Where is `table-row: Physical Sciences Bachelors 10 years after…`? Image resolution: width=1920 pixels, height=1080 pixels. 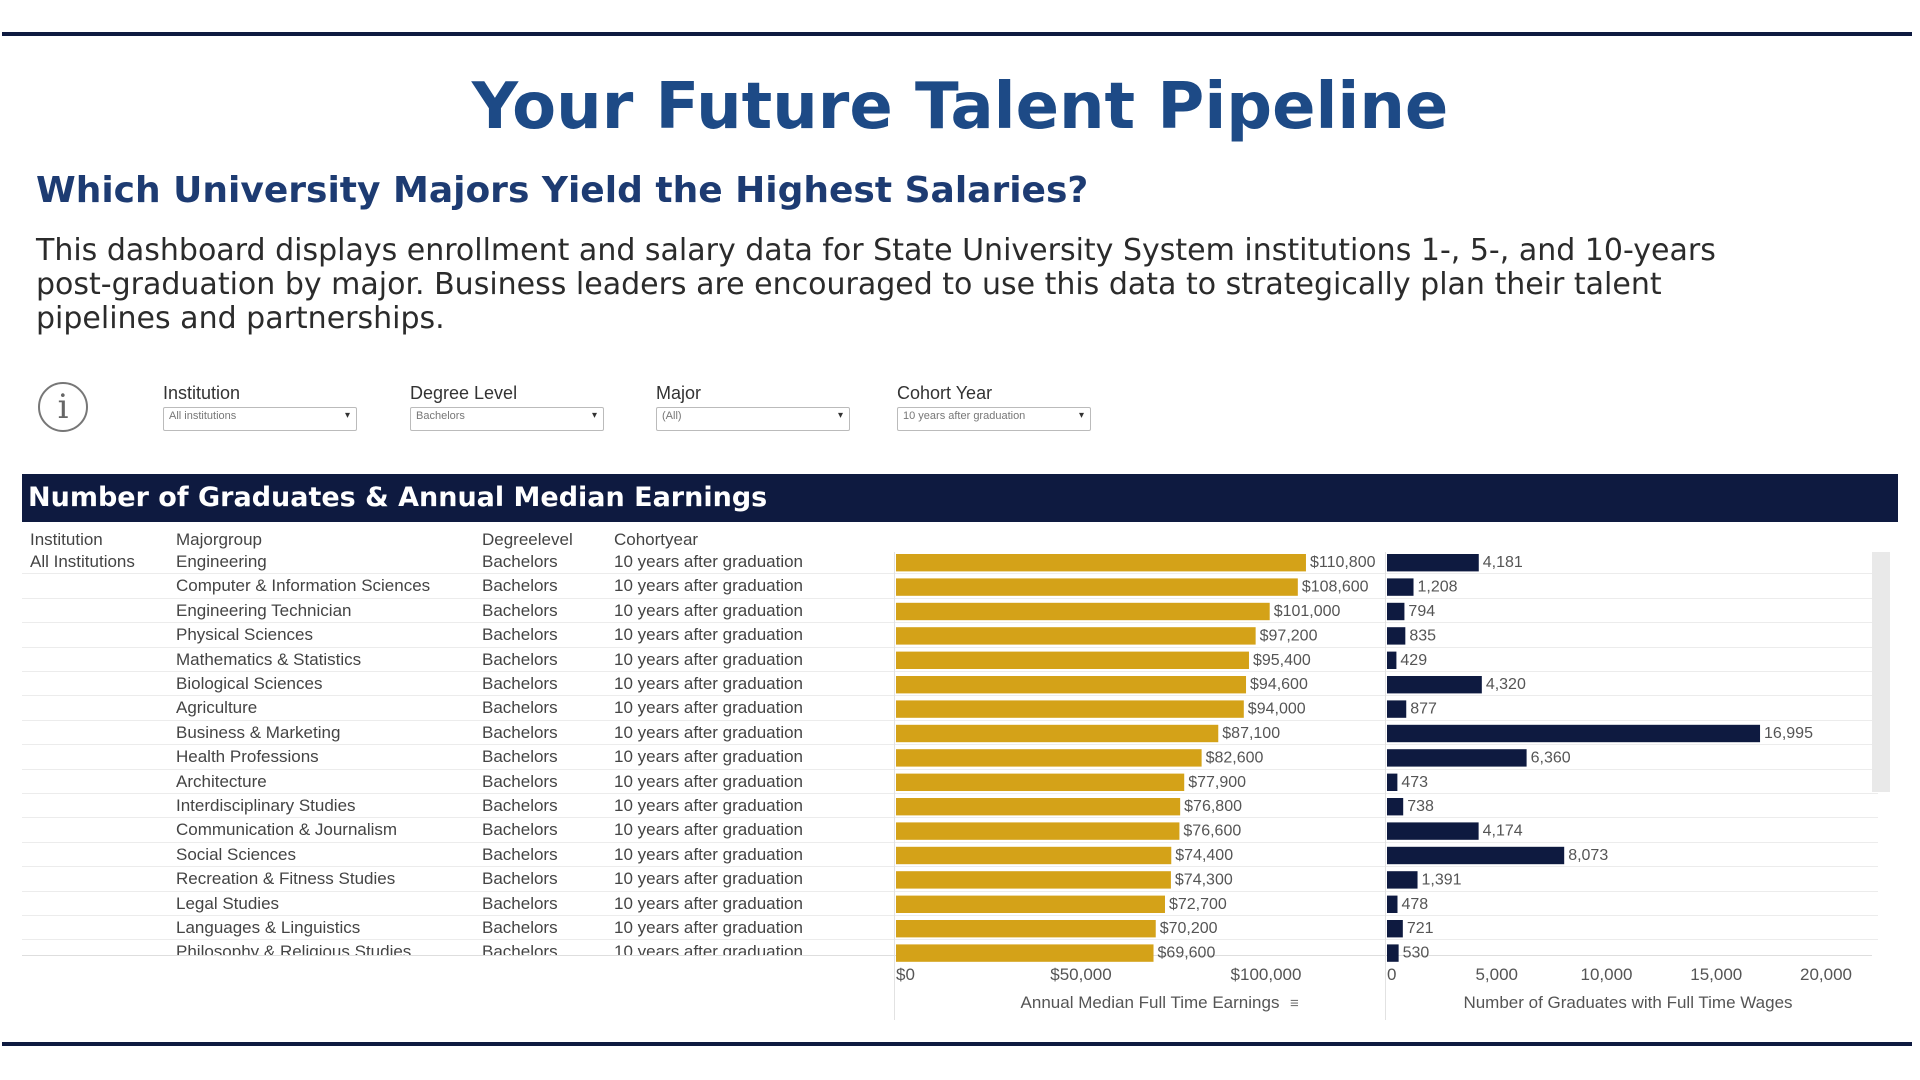 table-row: Physical Sciences Bachelors 10 years after… is located at coordinates (950, 635).